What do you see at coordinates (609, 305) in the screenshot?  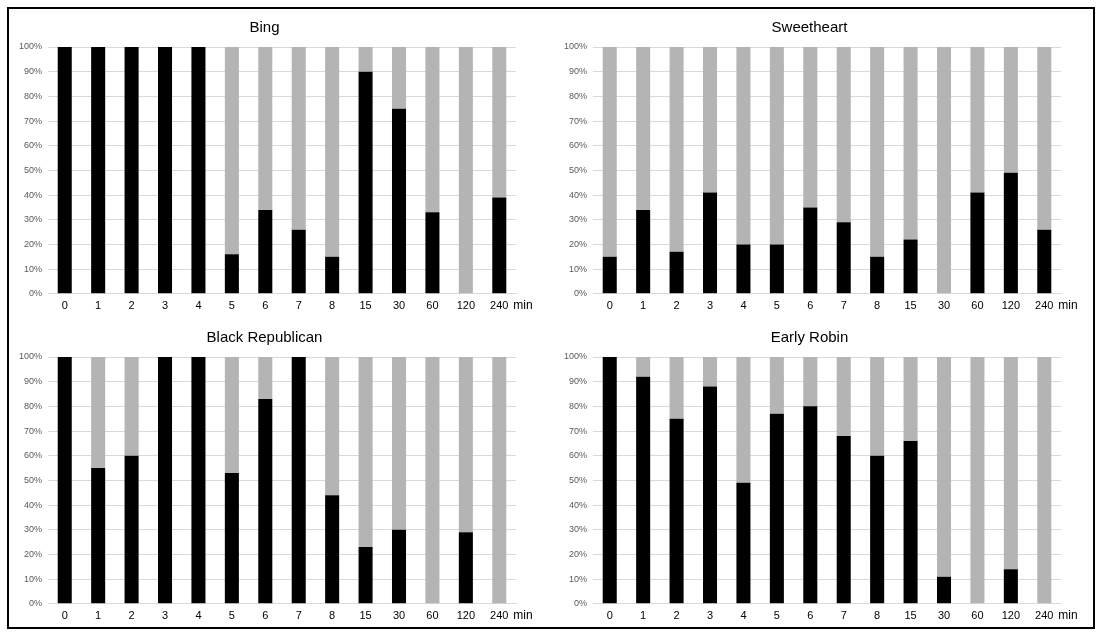 I see `x-tick-label: 0` at bounding box center [609, 305].